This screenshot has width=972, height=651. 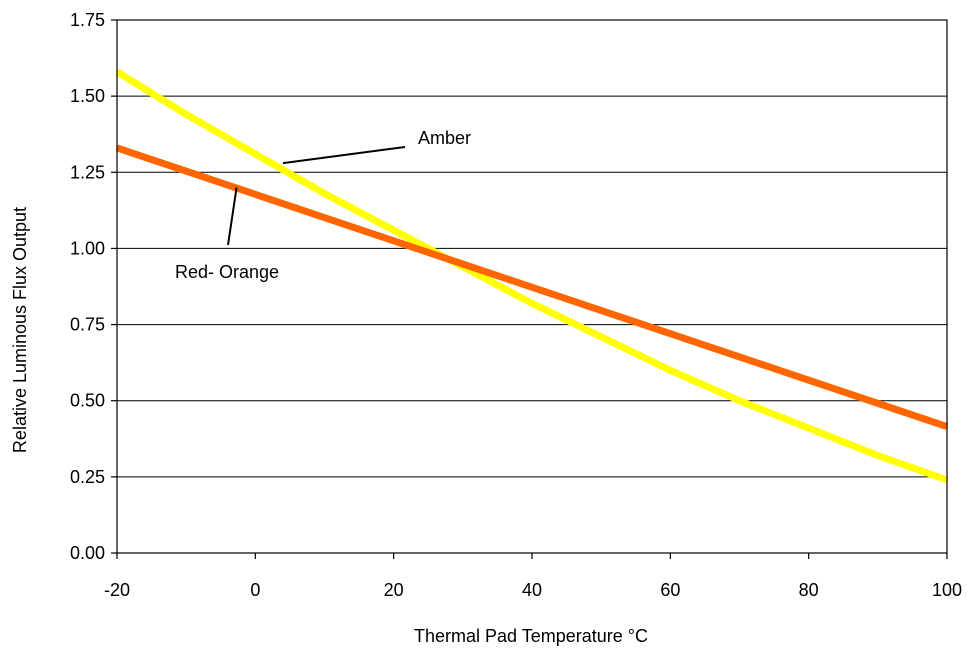 What do you see at coordinates (87, 248) in the screenshot?
I see `y-tick-label-4: 1.00` at bounding box center [87, 248].